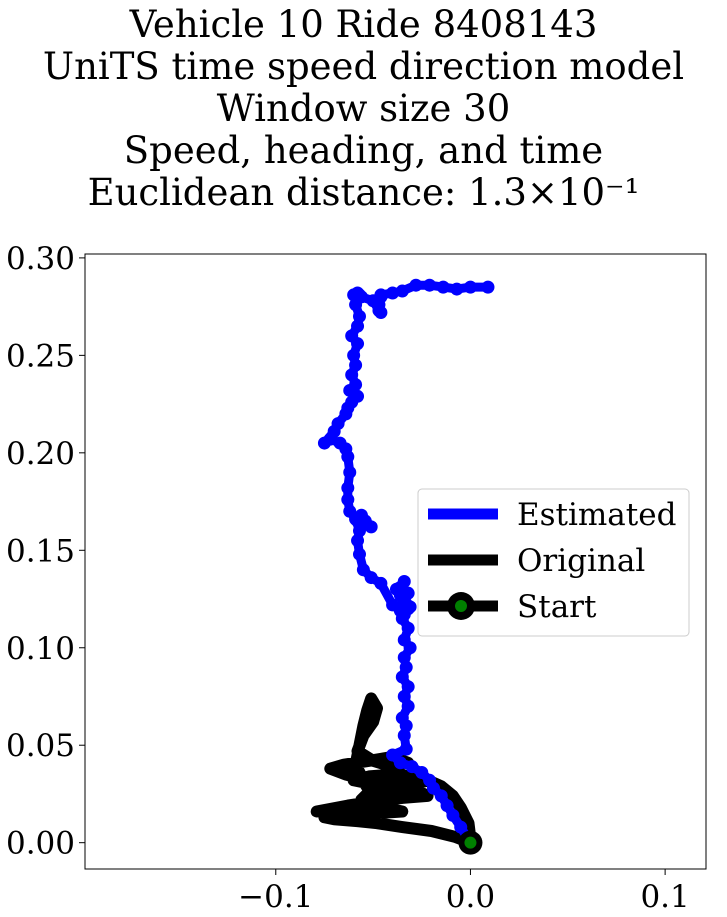  I want to click on y-tick-label: 0.00, so click(40, 844).